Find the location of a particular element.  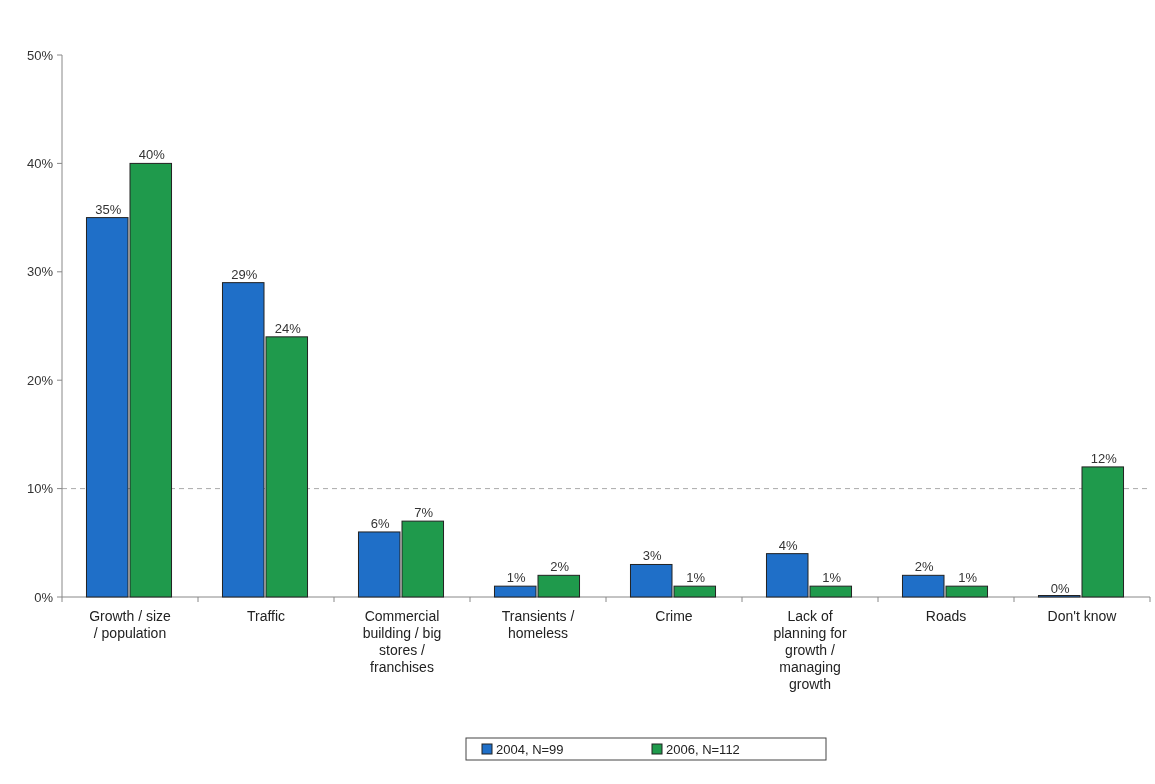

legend-label: 2004, N=99 is located at coordinates (530, 749).